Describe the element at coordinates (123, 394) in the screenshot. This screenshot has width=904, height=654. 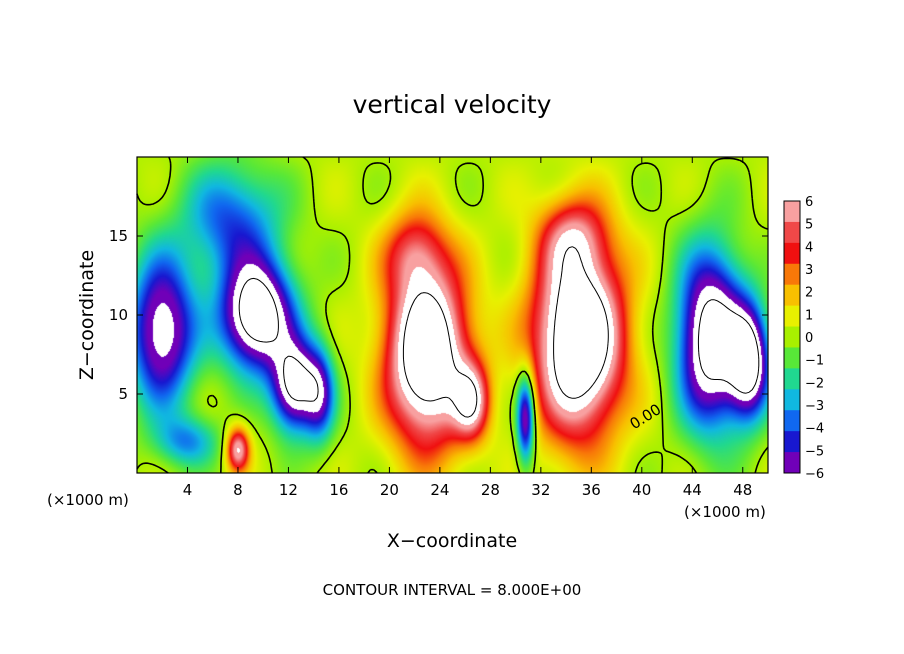
I see `y-tick-label: 5` at that location.